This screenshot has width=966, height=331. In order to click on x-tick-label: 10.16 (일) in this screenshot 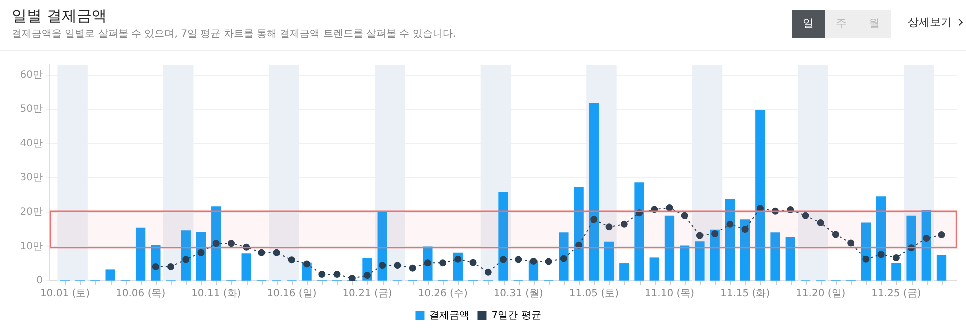, I will do `click(292, 294)`.